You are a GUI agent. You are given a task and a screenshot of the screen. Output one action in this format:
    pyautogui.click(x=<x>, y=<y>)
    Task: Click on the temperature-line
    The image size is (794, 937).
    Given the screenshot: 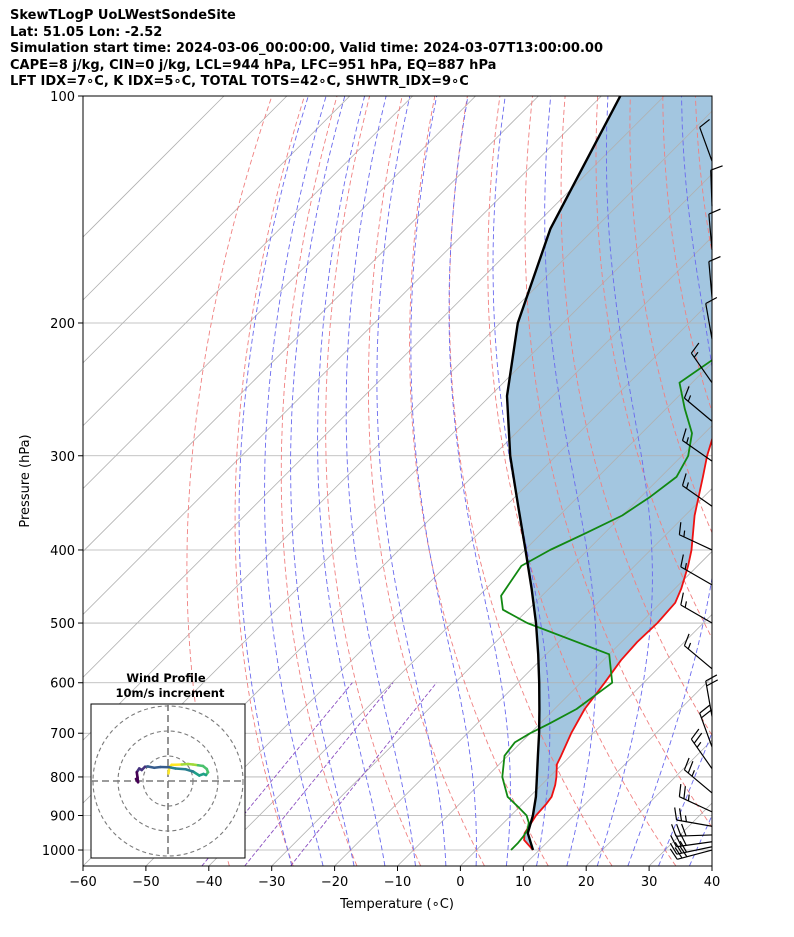 What is the action you would take?
    pyautogui.click(x=617, y=643)
    